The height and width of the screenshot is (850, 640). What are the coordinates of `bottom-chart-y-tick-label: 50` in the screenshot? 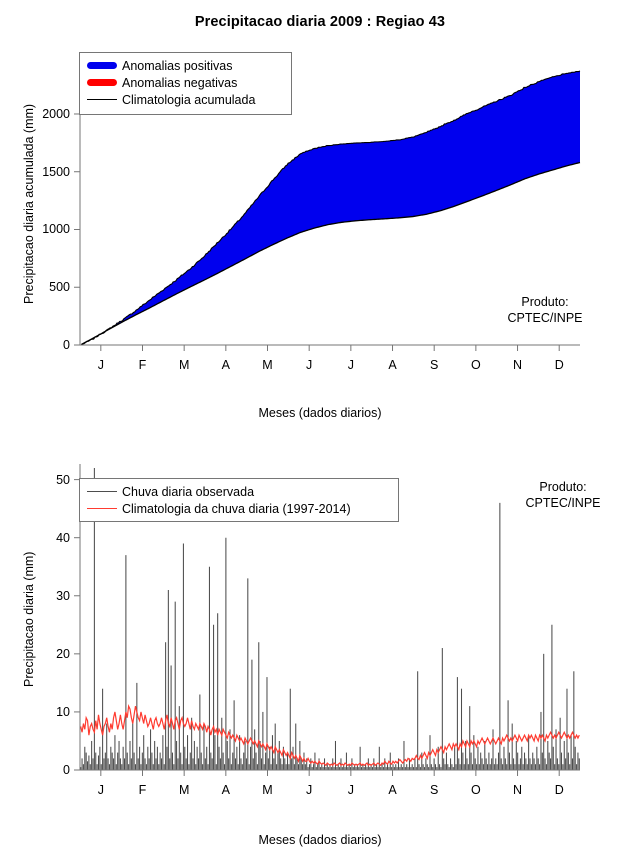 It's located at (63, 479).